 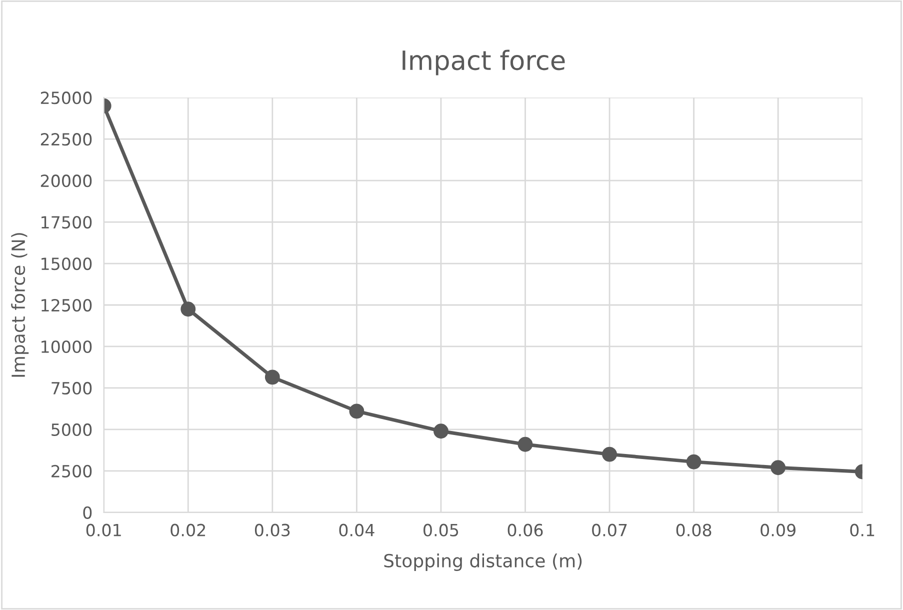 What do you see at coordinates (356, 530) in the screenshot?
I see `x-tick-label: 0.04` at bounding box center [356, 530].